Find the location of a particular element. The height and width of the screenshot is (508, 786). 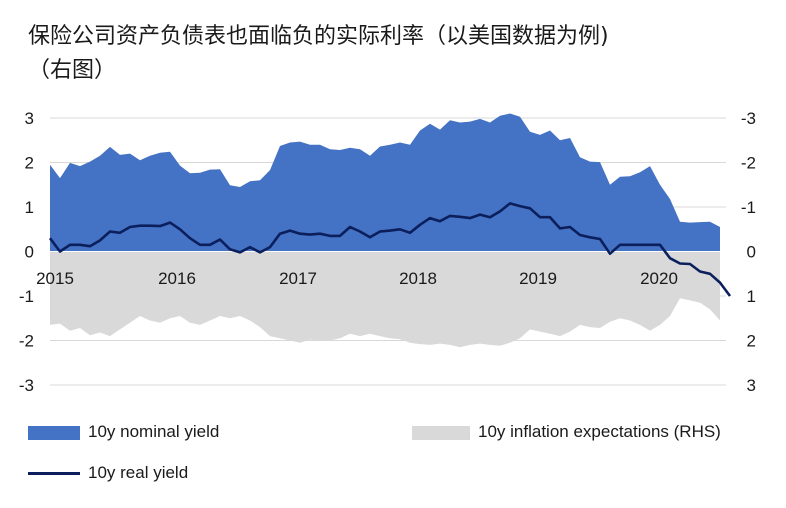

y-right-tick: 2 is located at coordinates (751, 341).